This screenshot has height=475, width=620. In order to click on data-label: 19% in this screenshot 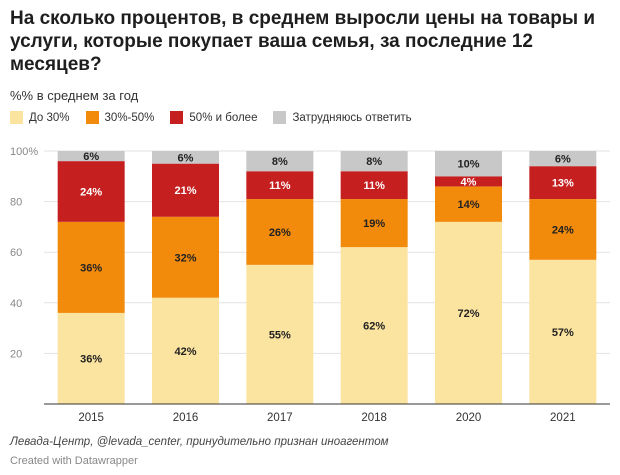, I will do `click(374, 224)`.